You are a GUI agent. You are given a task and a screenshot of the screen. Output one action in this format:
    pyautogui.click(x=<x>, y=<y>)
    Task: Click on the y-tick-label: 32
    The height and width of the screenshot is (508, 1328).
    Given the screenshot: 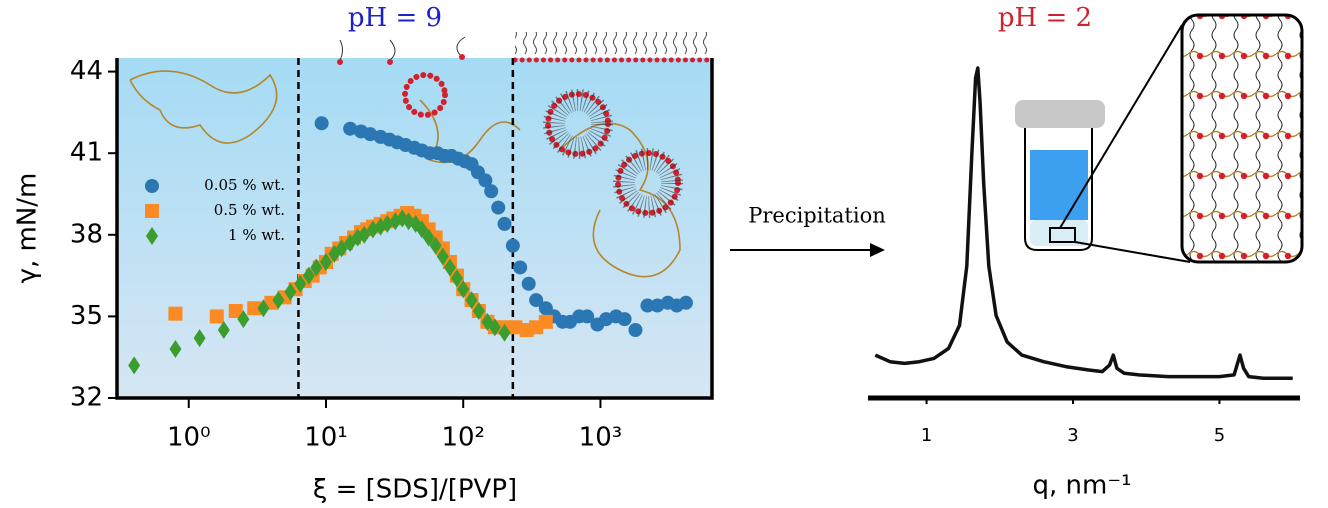 What is the action you would take?
    pyautogui.click(x=86, y=398)
    